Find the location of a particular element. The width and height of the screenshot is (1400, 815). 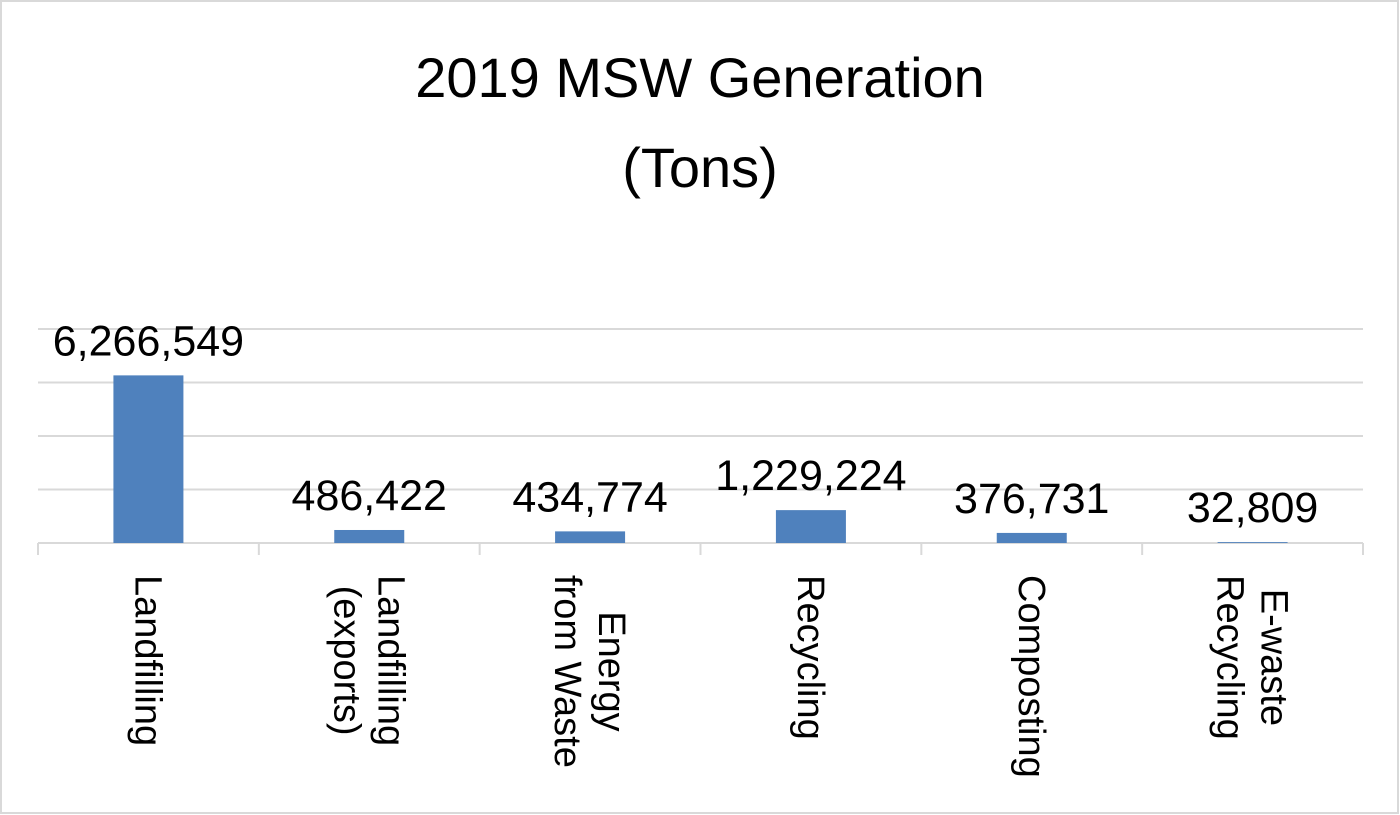

x-tick-label-group: Recycling is located at coordinates (810, 657).